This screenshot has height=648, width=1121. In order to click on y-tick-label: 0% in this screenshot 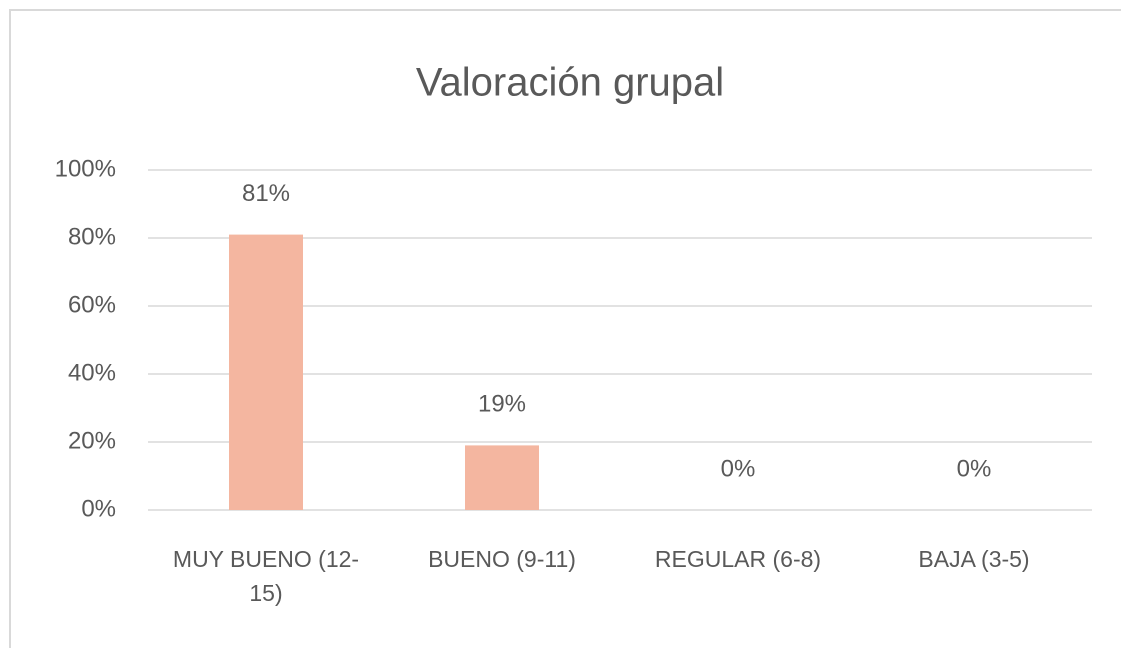, I will do `click(98, 508)`.